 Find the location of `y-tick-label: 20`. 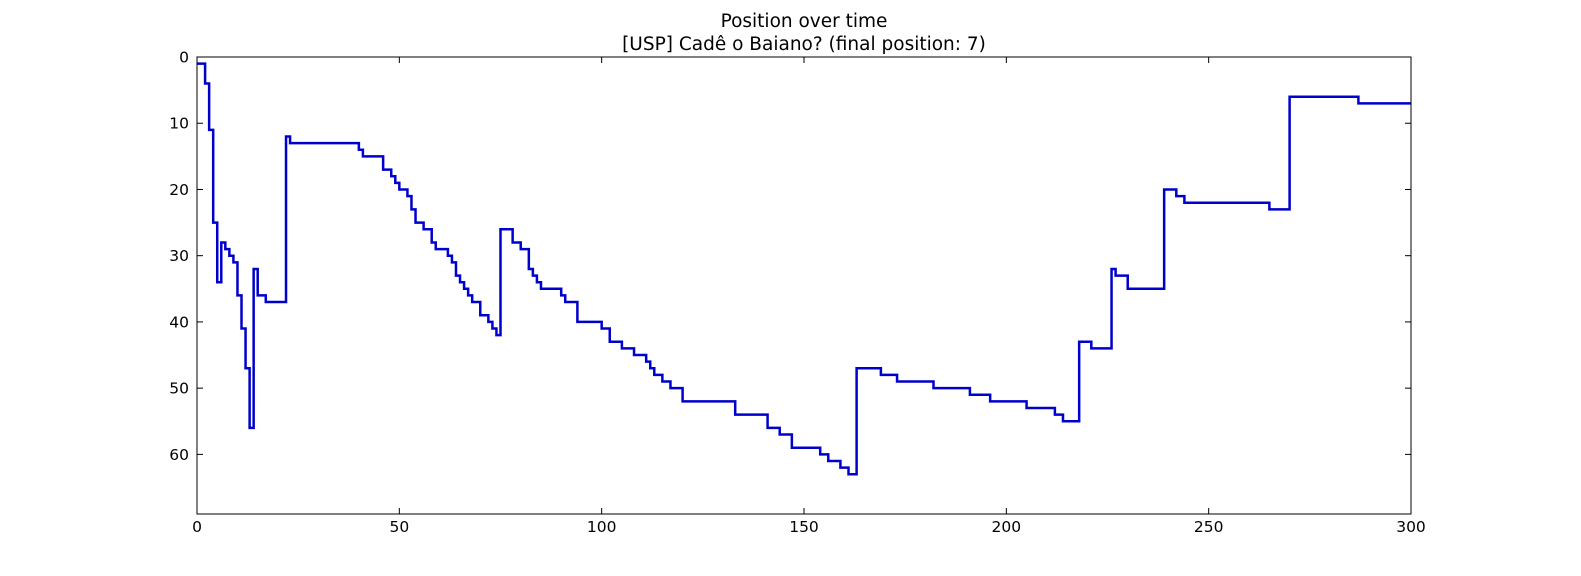

y-tick-label: 20 is located at coordinates (179, 190).